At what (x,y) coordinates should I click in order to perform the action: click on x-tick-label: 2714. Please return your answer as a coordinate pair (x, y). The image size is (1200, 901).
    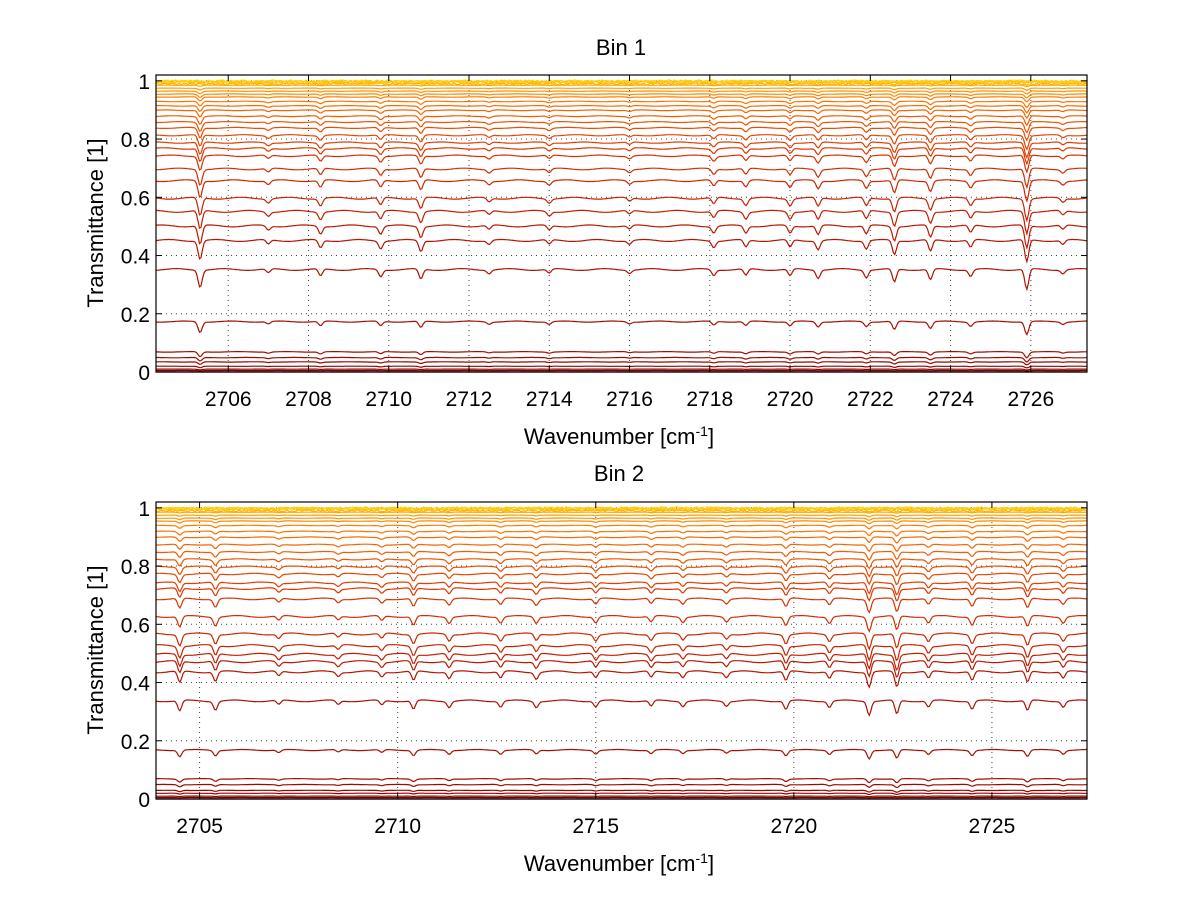
    Looking at the image, I should click on (549, 399).